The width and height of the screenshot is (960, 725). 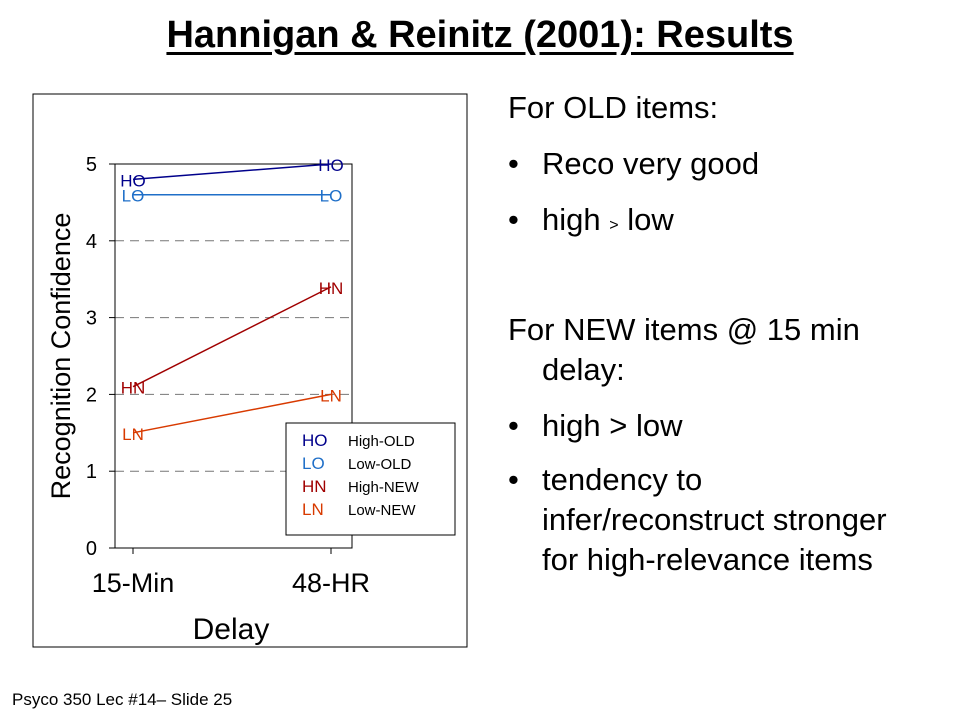 I want to click on legend-label: High-NEW, so click(x=384, y=487).